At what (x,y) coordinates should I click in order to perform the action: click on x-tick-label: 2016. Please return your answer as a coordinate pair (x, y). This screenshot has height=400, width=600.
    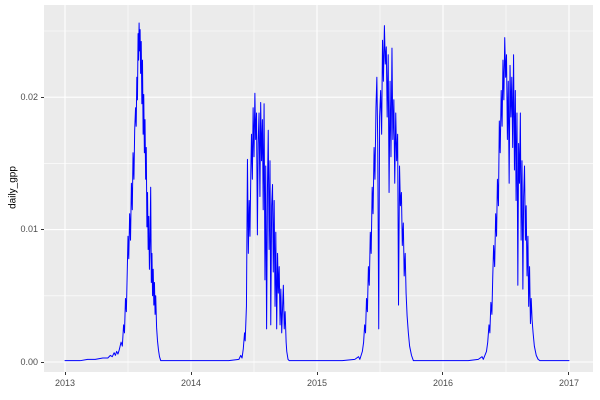
    Looking at the image, I should click on (442, 383).